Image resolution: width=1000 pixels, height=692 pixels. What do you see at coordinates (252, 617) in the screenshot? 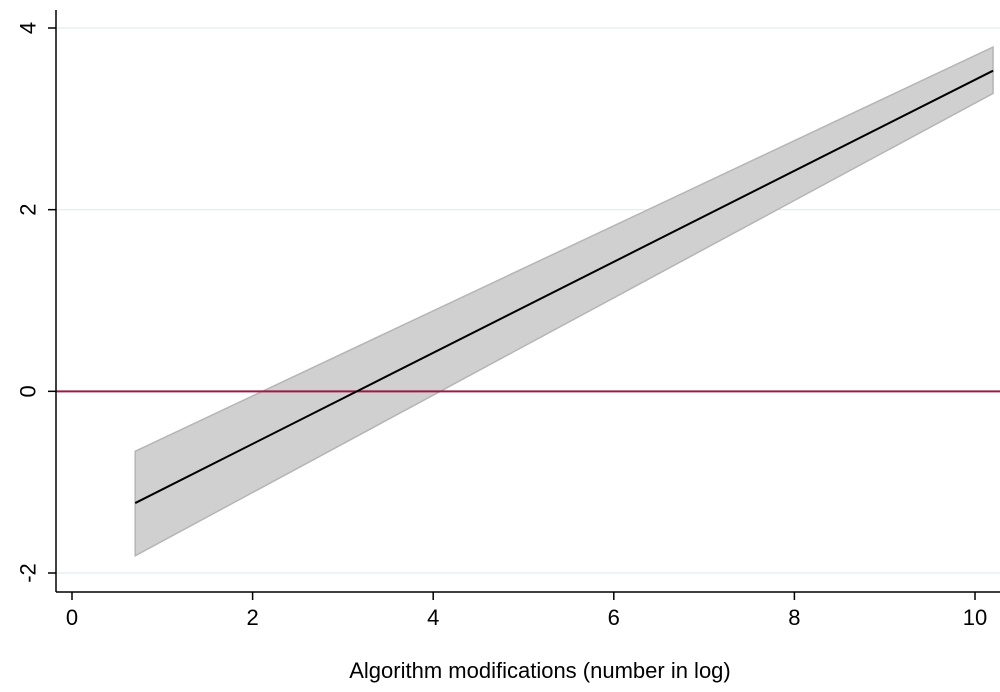
I see `x-tick-label: 2` at bounding box center [252, 617].